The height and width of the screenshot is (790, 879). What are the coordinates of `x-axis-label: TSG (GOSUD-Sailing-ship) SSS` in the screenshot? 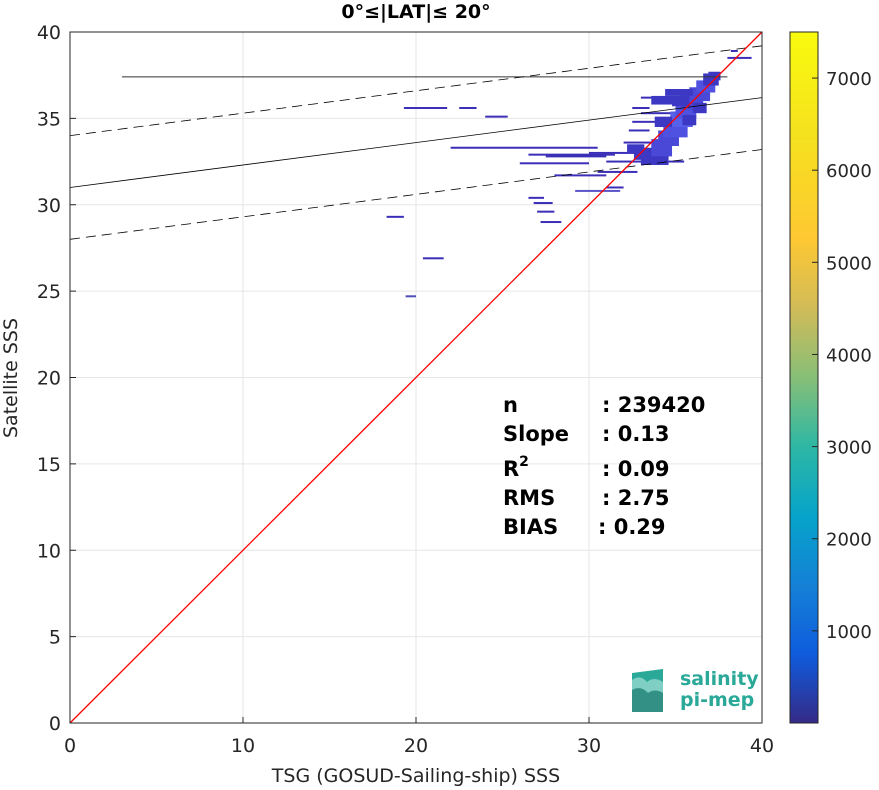 It's located at (415, 776).